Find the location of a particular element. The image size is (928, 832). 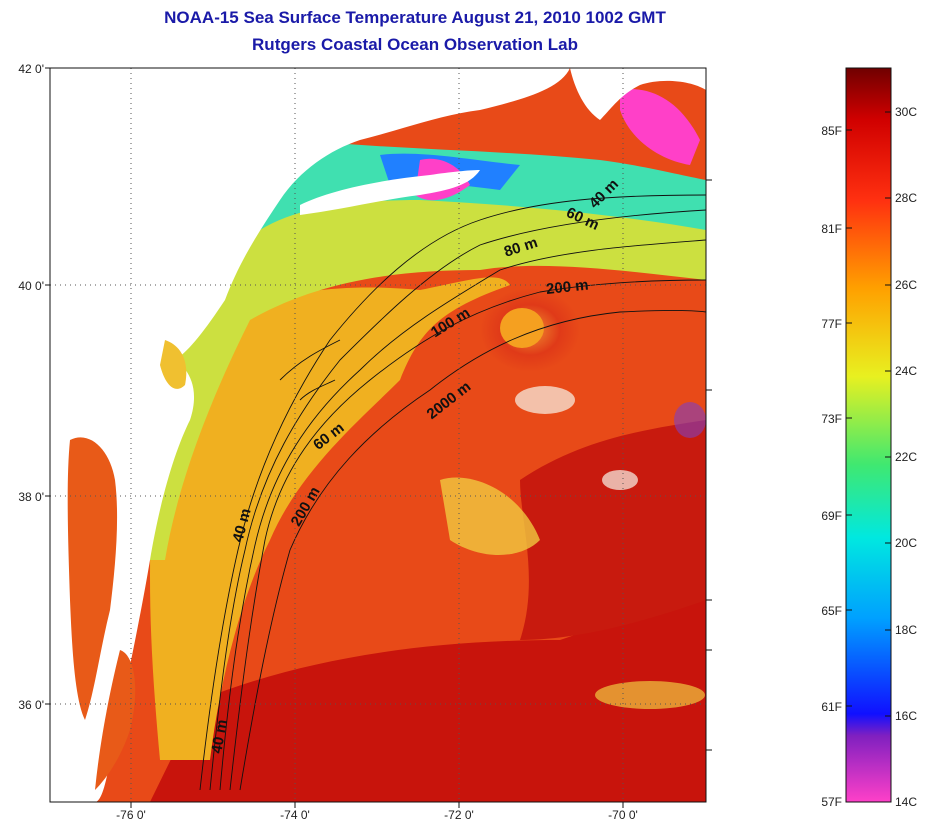

contour-label: 40 m is located at coordinates (219, 736).